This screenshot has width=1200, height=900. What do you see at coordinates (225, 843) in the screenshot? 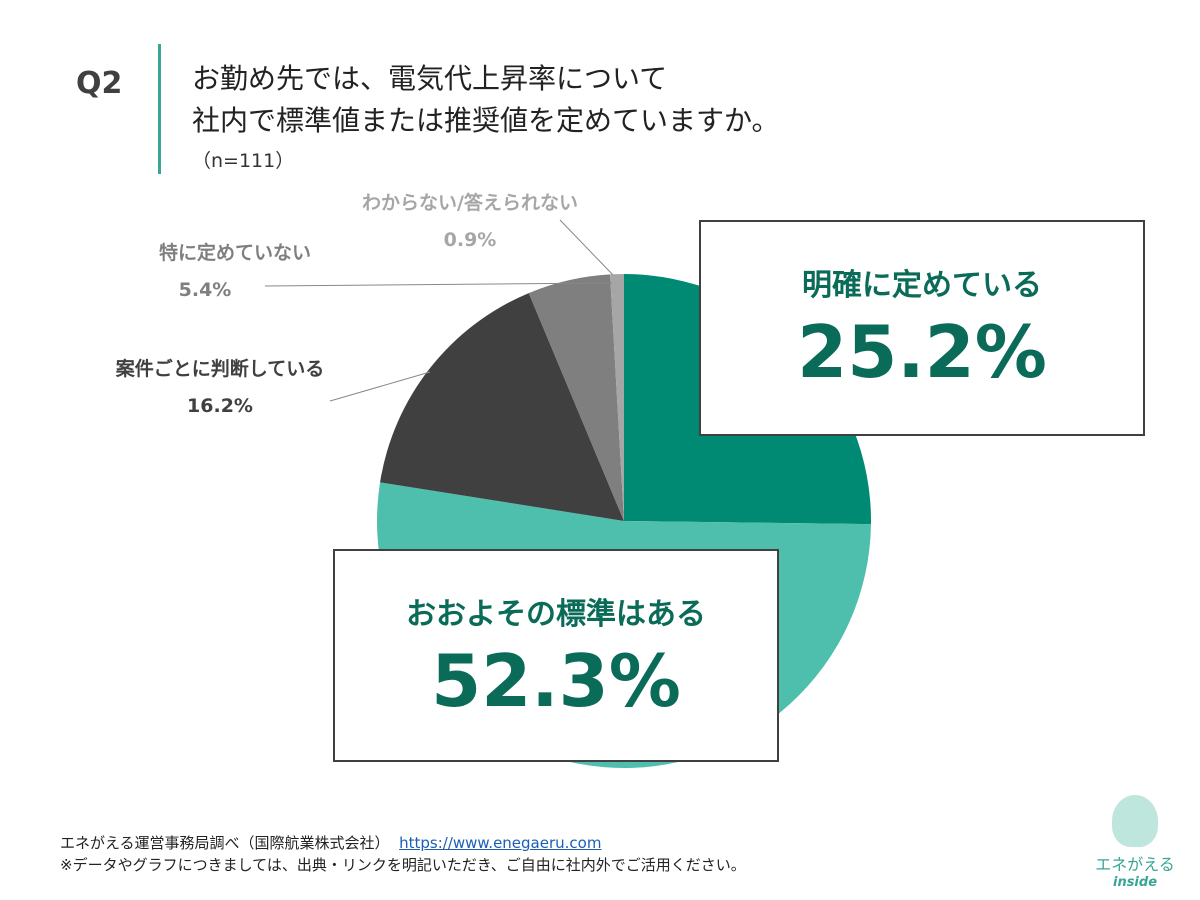
I see `source-text: エネがえる運営事務局調べ（国際航業株式会社）` at bounding box center [225, 843].